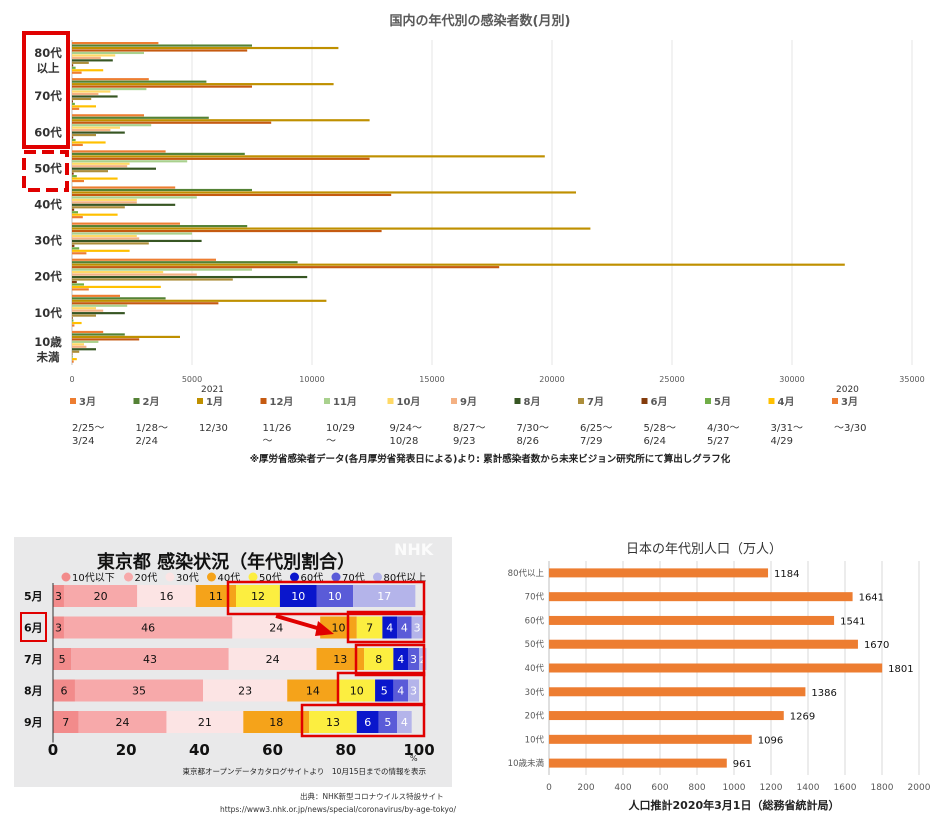 This screenshot has height=825, width=940. Describe the element at coordinates (551, 379) in the screenshot. I see `x-tick-label: 20000` at that location.